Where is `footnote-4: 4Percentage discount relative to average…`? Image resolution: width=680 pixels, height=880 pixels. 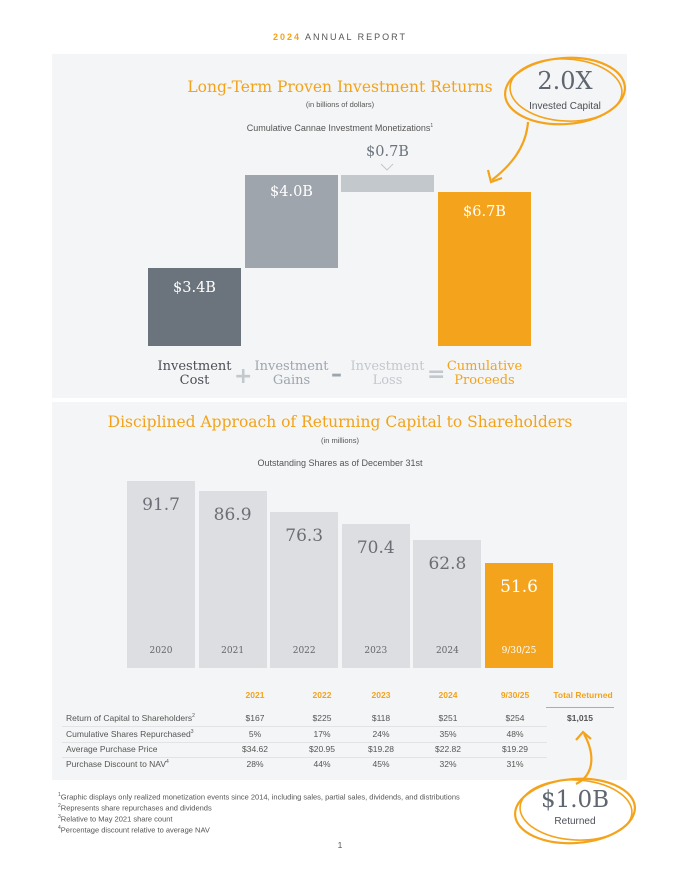
footnote-4: 4Percentage discount relative to average… is located at coordinates (134, 830).